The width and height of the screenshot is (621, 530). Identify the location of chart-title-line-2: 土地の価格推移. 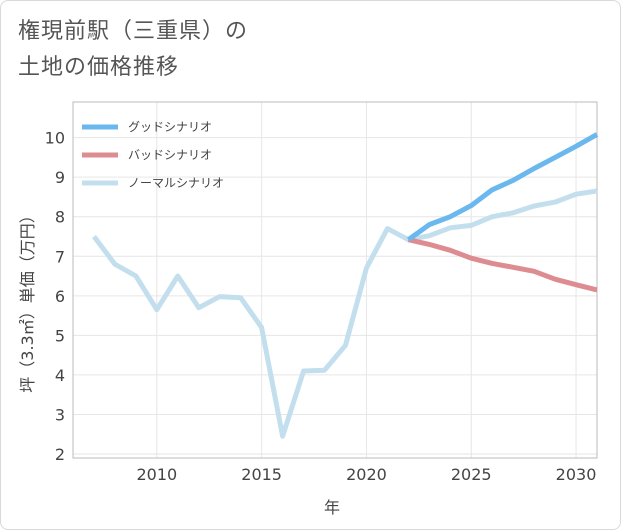
(99, 67).